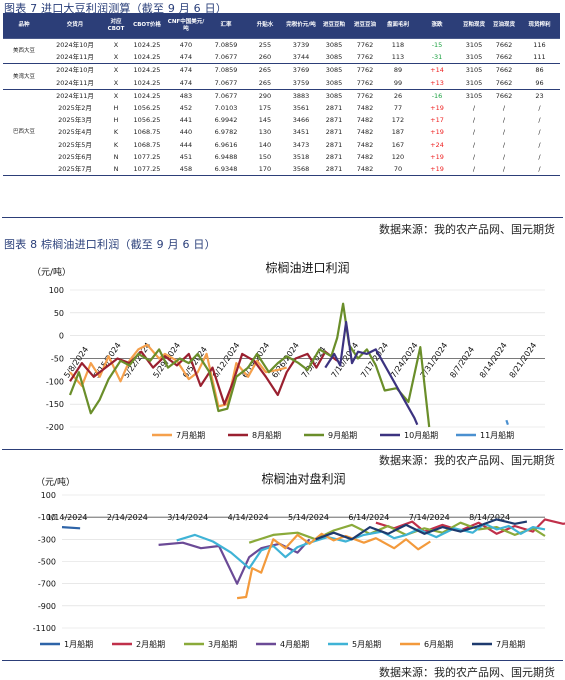  Describe the element at coordinates (398, 144) in the screenshot. I see `table-cell: 167` at that location.